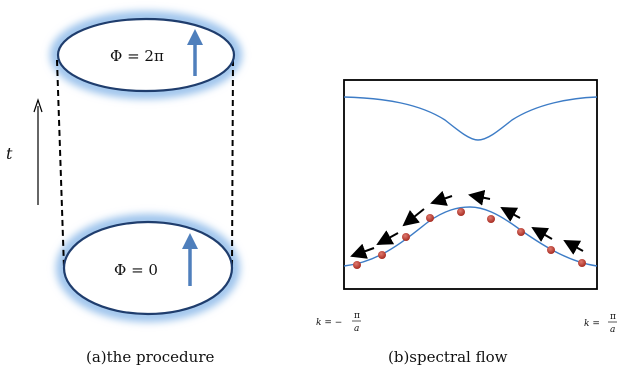 The image size is (619, 377). I want to click on k-left-den: a, so click(356, 329).